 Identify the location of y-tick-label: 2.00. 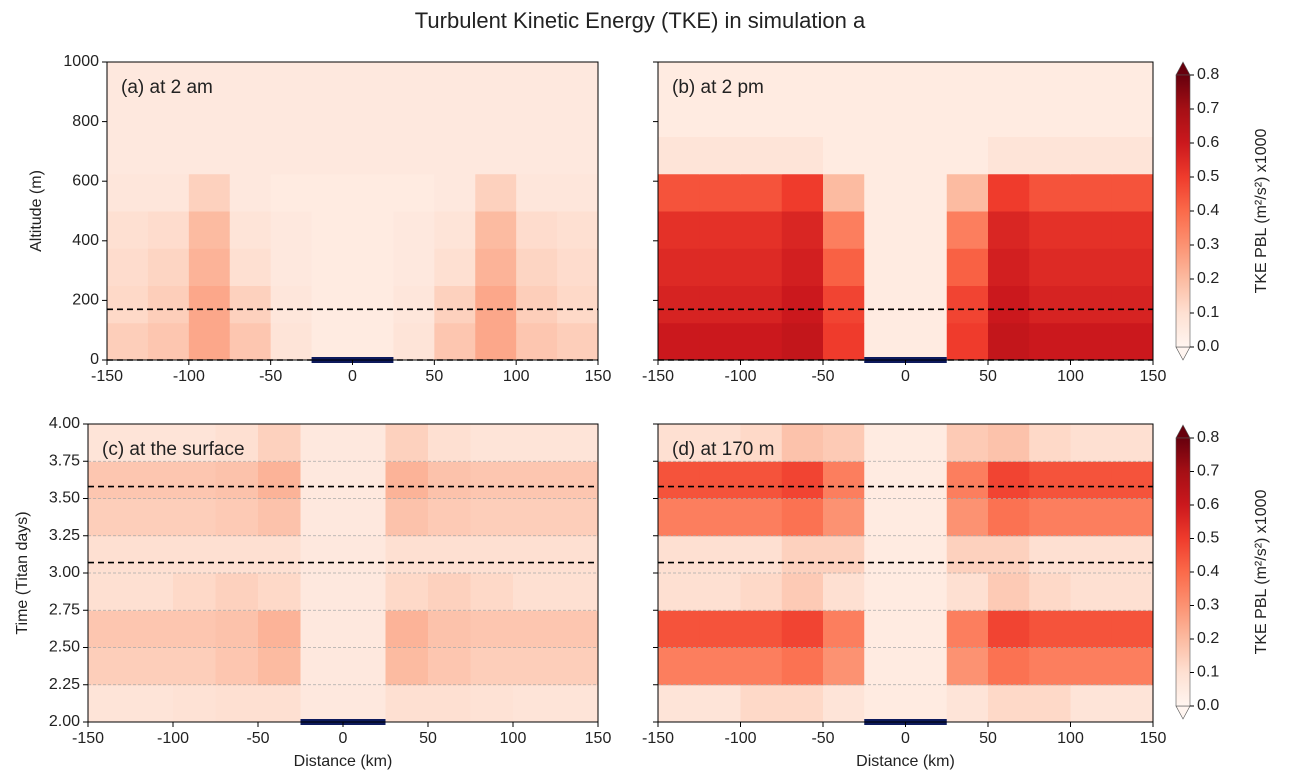
(64, 721).